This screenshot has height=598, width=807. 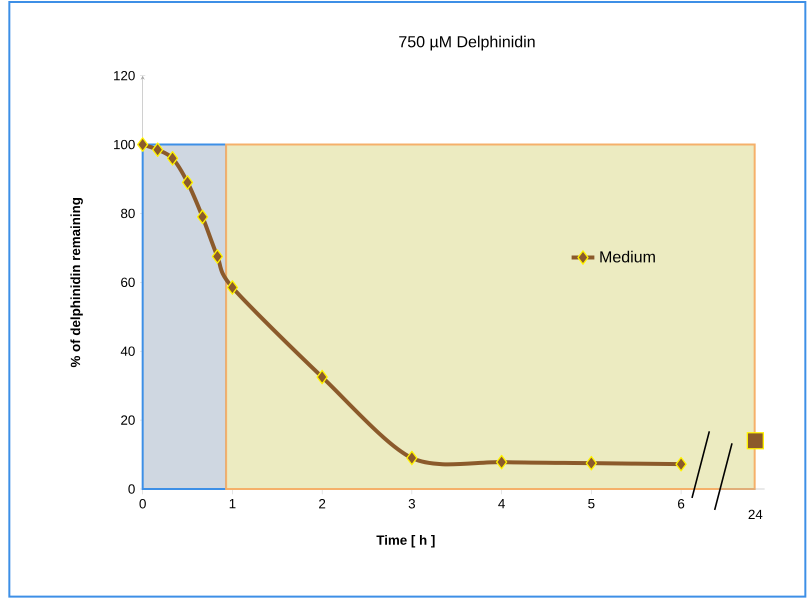 I want to click on x-tick-label: 0, so click(x=142, y=503).